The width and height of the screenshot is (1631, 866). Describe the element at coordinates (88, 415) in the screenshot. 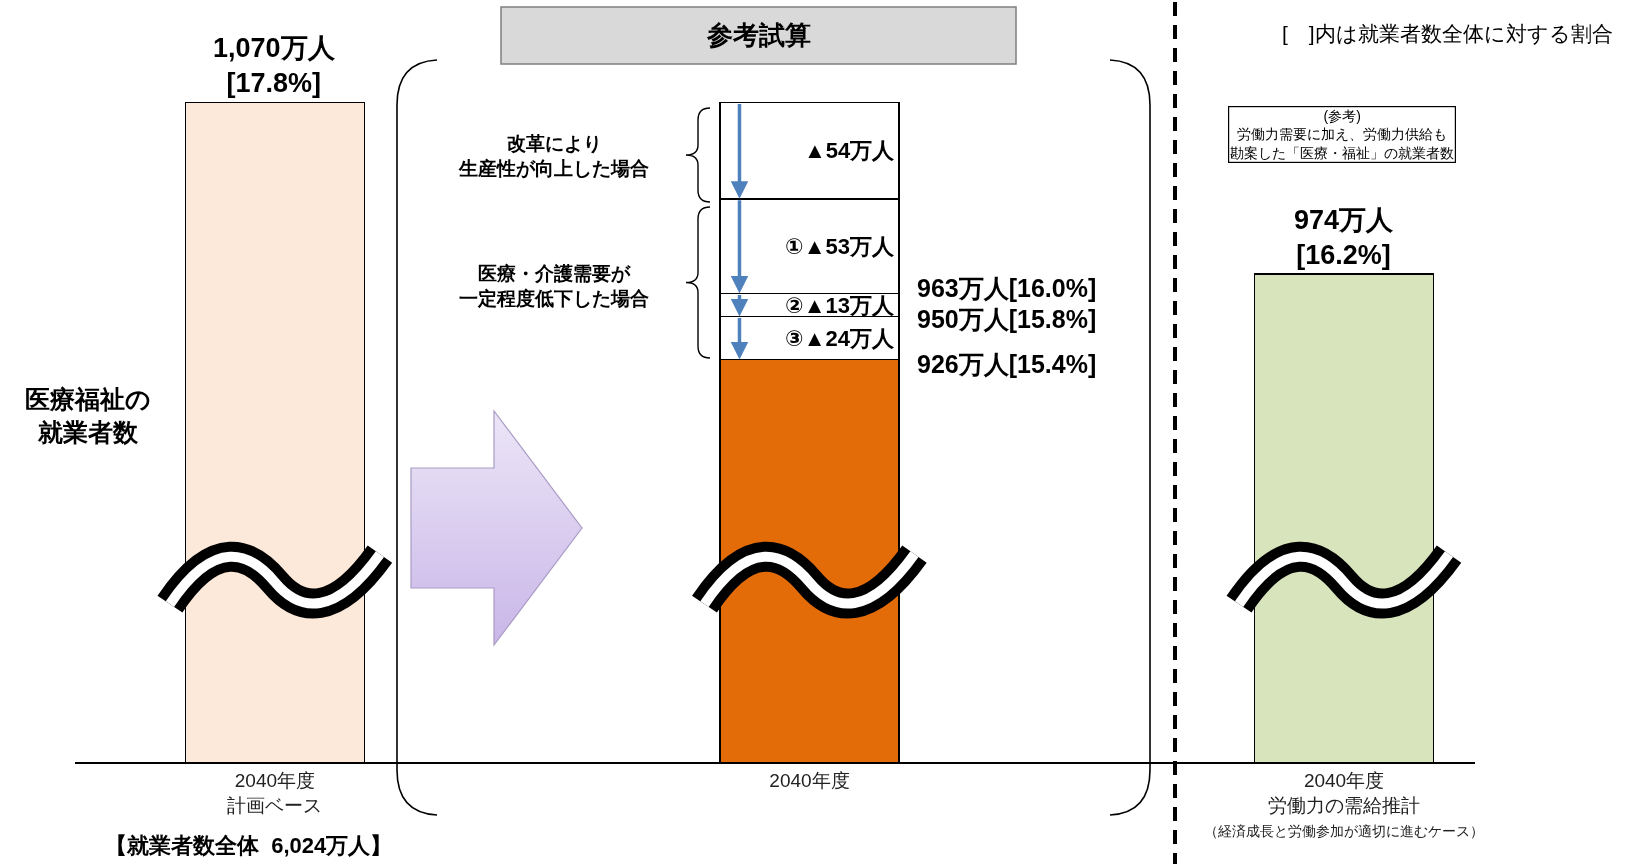

I see `y-axis-title: 医療福祉の就業者数` at that location.